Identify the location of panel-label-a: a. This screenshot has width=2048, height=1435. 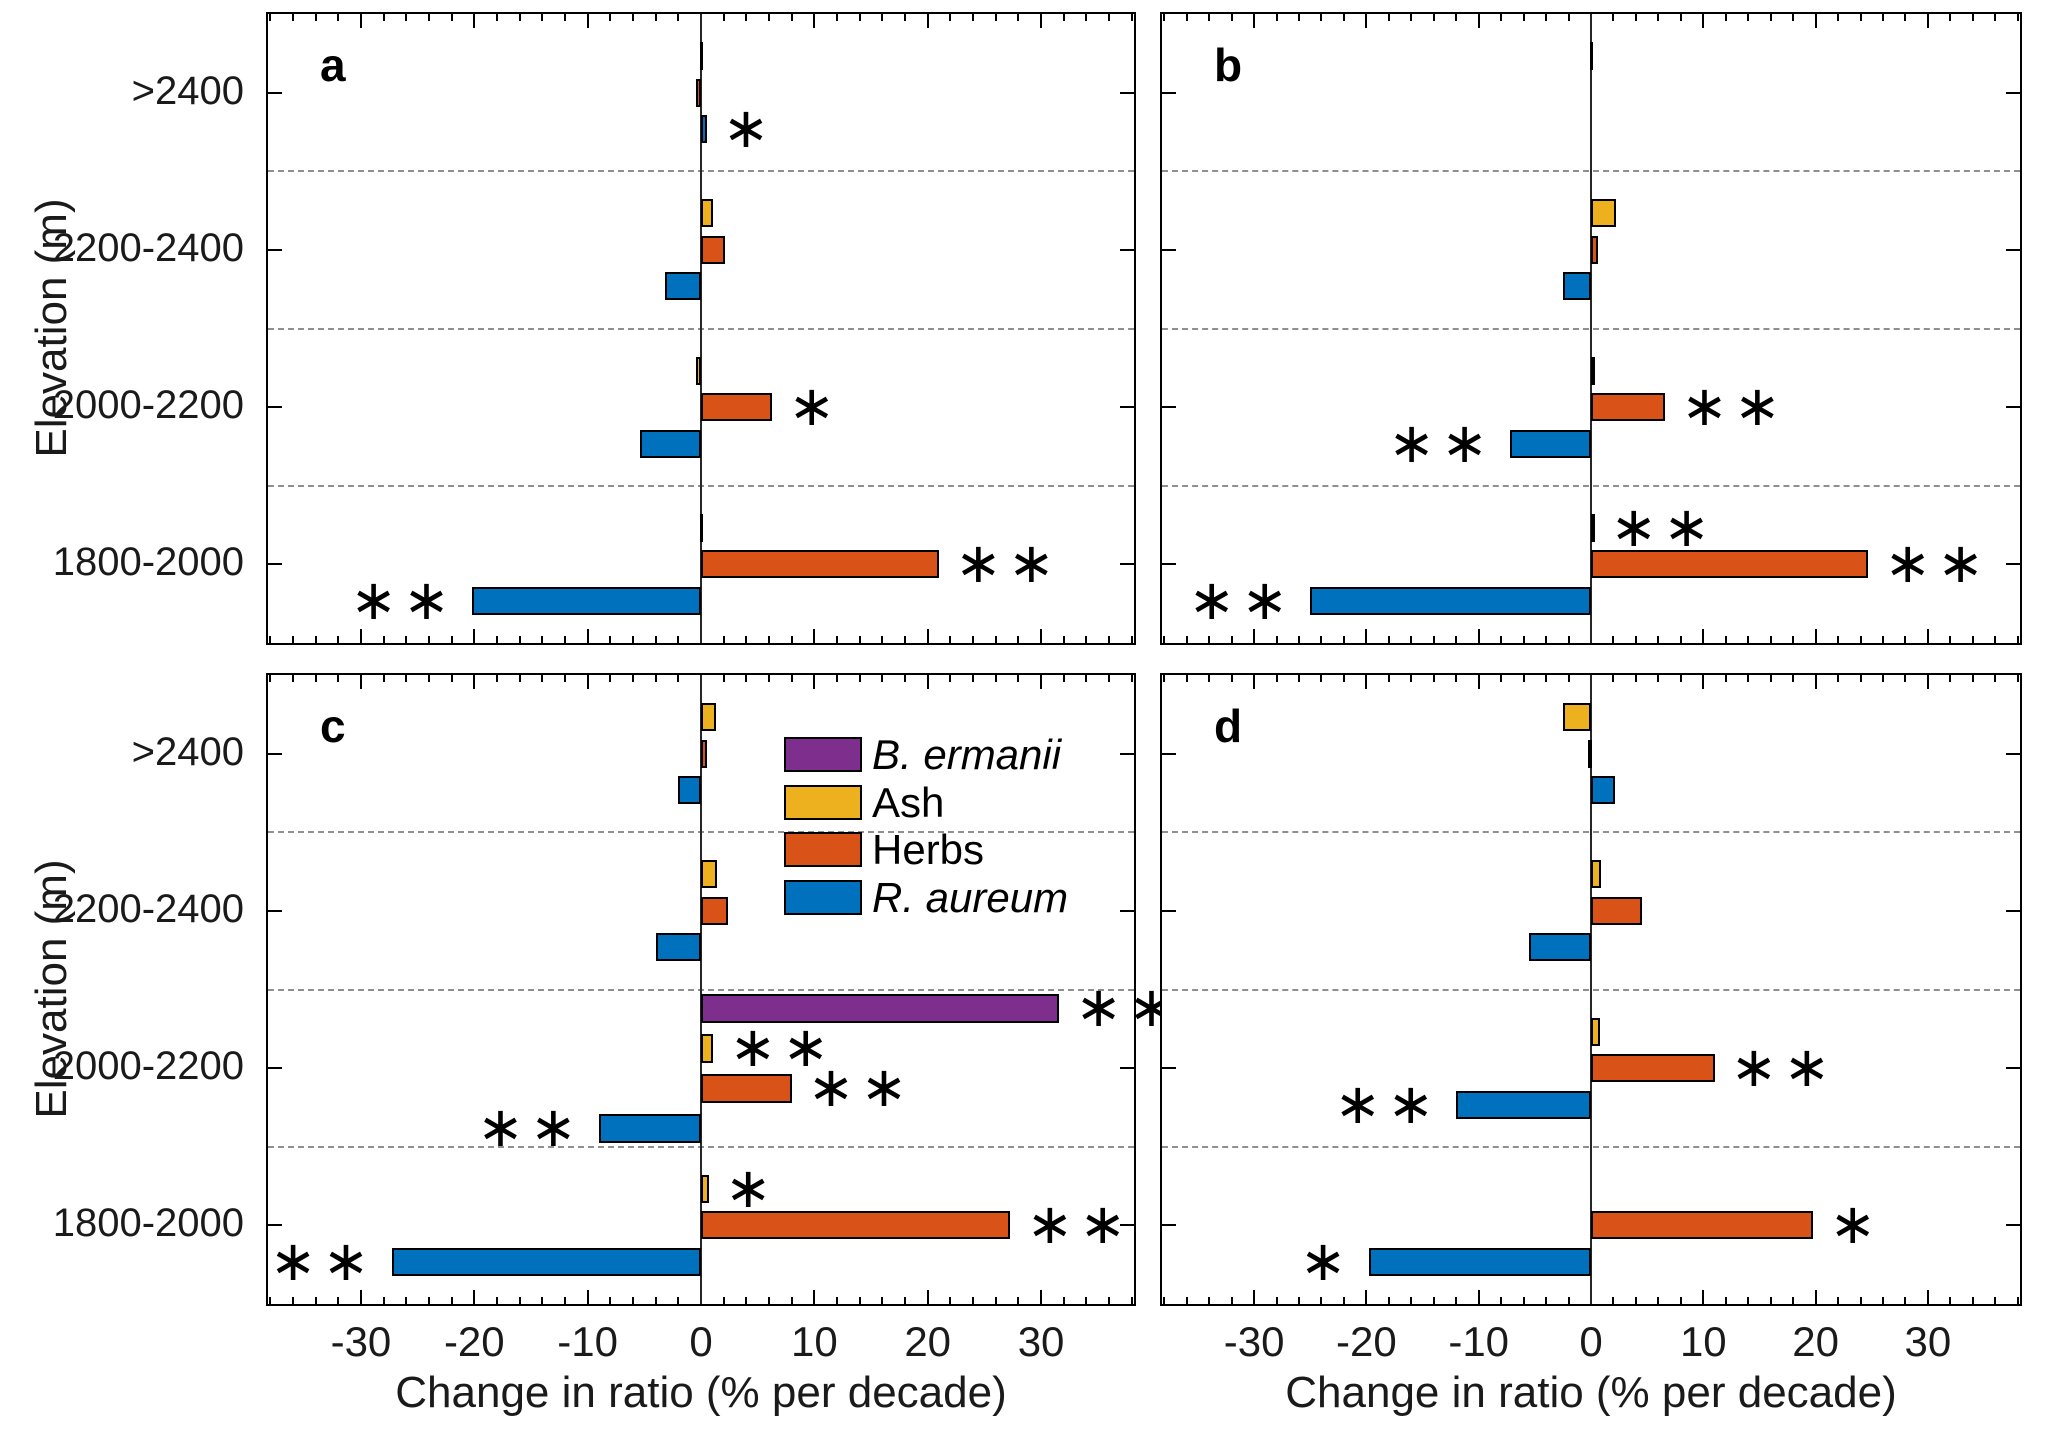
(333, 65).